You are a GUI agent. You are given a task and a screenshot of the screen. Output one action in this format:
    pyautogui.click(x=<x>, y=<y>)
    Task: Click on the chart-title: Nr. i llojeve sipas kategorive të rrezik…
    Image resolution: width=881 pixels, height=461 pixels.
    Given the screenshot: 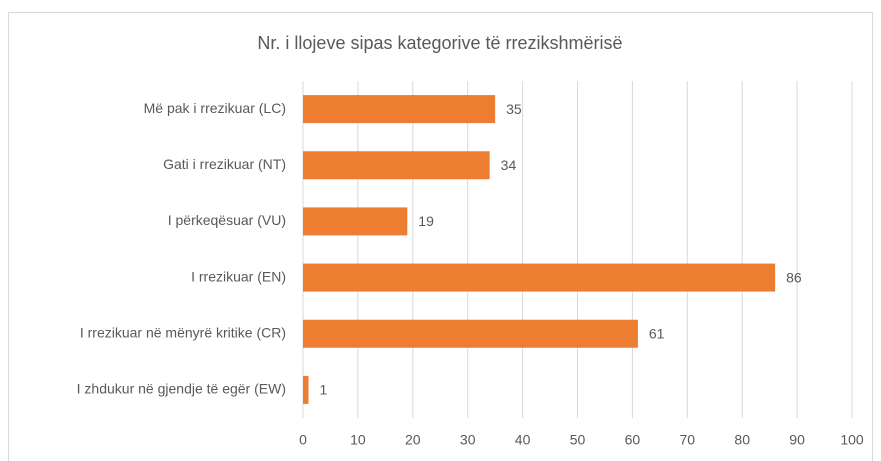 What is the action you would take?
    pyautogui.click(x=439, y=43)
    